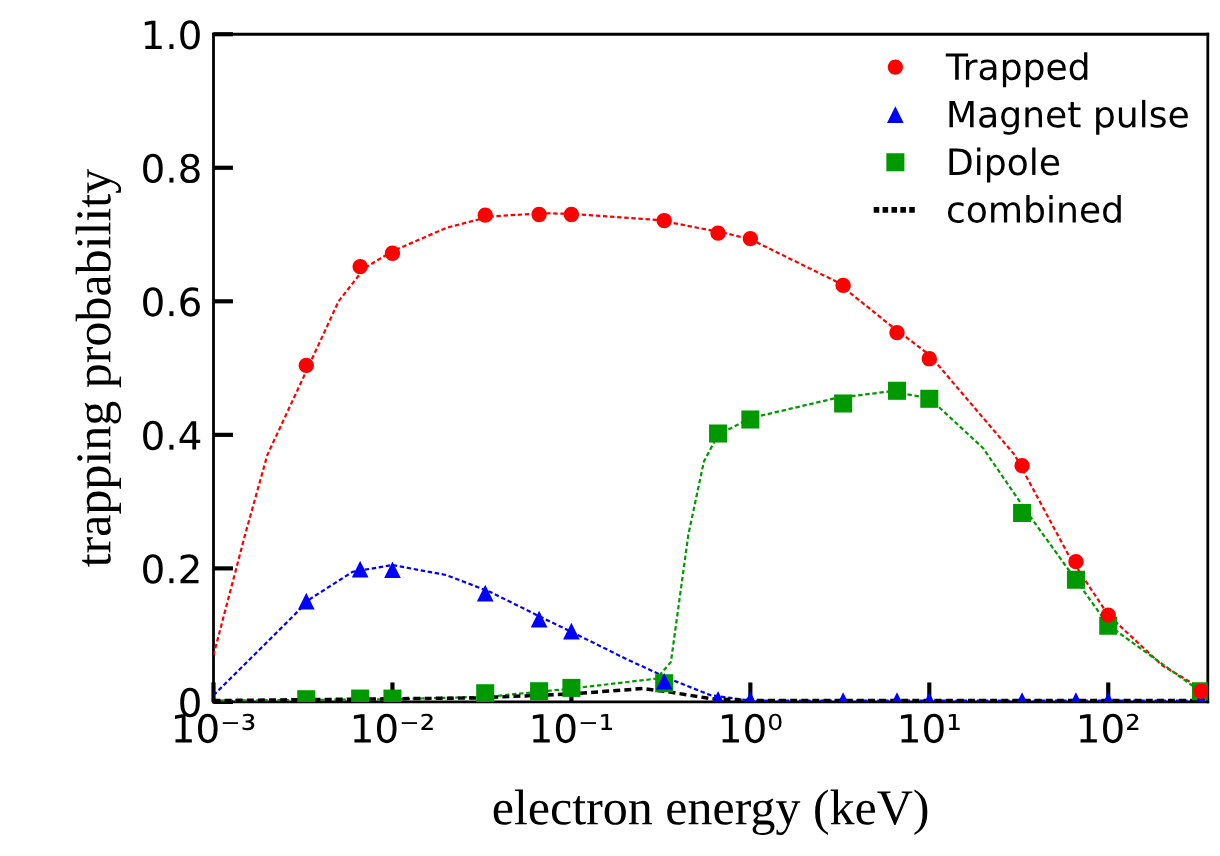 The width and height of the screenshot is (1220, 856). Describe the element at coordinates (1109, 728) in the screenshot. I see `x-tick-label: 10²` at that location.